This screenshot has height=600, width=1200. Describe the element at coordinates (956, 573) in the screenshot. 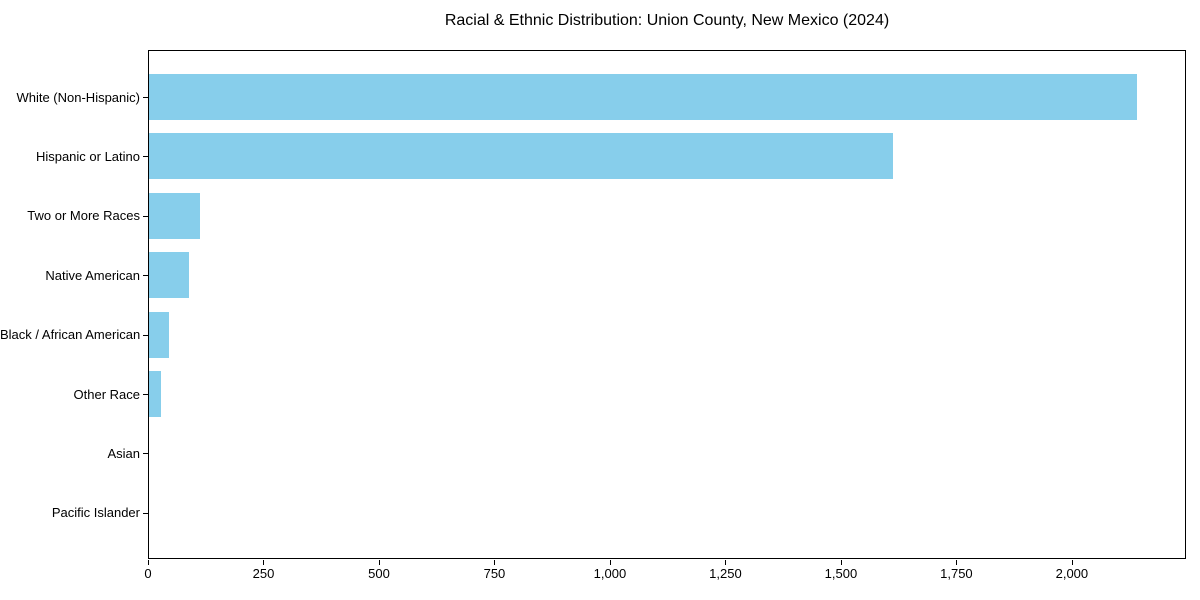

I see `x-tick-label: 1,750` at that location.